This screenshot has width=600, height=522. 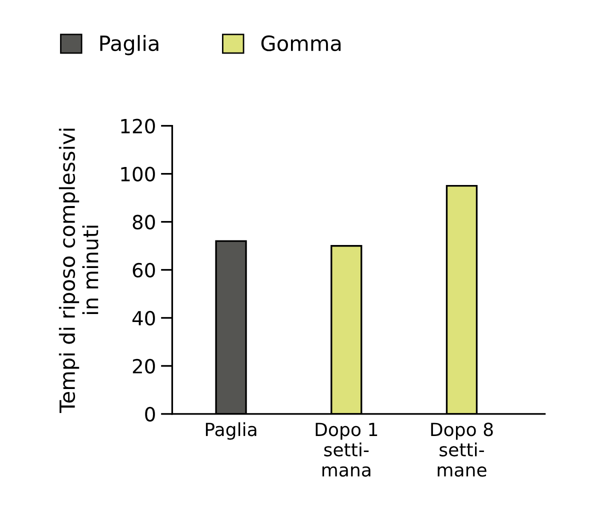 What do you see at coordinates (143, 318) in the screenshot?
I see `y-tick-label: 40` at bounding box center [143, 318].